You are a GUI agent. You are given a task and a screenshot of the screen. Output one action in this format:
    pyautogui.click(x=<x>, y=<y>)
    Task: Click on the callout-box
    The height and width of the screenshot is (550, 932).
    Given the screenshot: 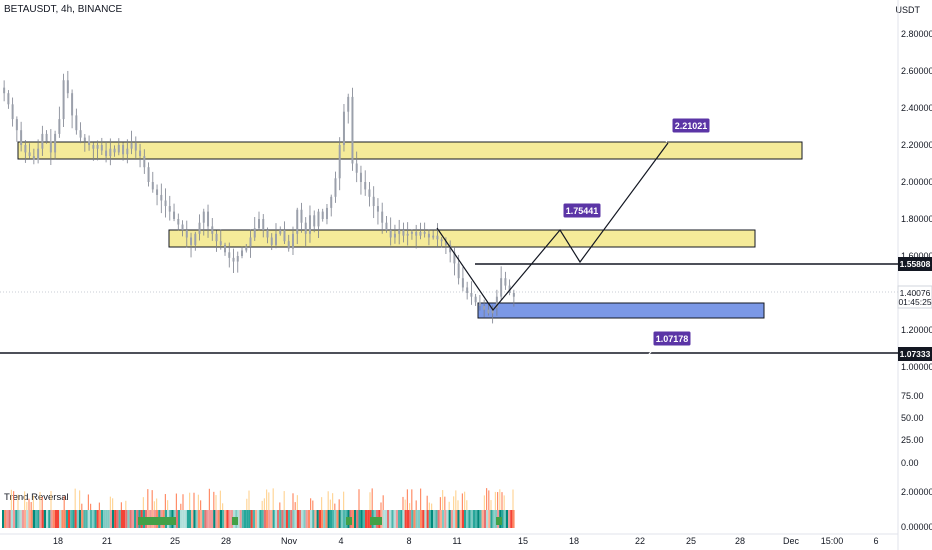 What is the action you would take?
    pyautogui.click(x=691, y=125)
    